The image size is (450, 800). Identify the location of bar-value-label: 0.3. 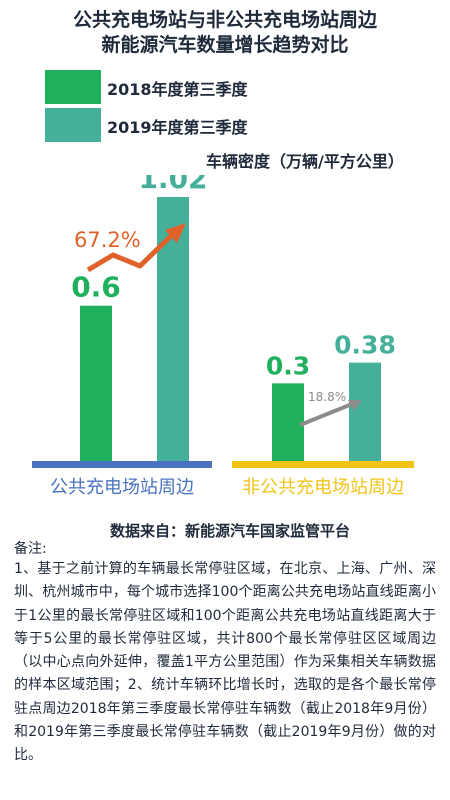
(288, 365).